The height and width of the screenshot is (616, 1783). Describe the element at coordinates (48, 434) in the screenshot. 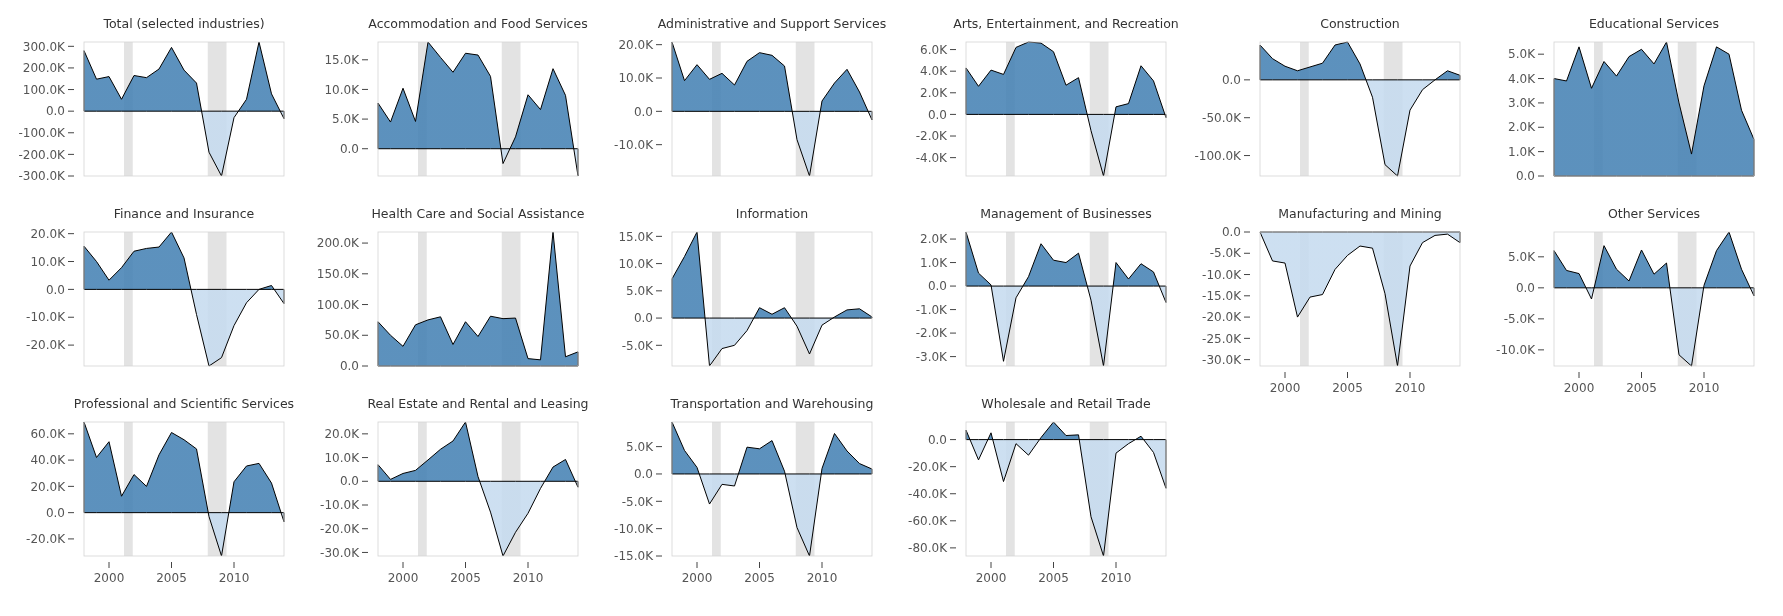

I see `y-tick-label: 60.0K` at that location.